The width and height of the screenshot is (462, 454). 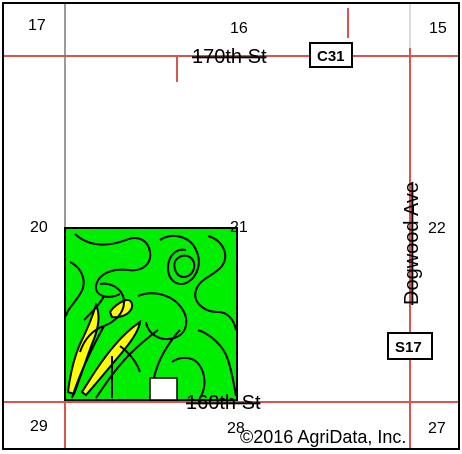 What do you see at coordinates (37, 25) in the screenshot?
I see `section-17-label: 17` at bounding box center [37, 25].